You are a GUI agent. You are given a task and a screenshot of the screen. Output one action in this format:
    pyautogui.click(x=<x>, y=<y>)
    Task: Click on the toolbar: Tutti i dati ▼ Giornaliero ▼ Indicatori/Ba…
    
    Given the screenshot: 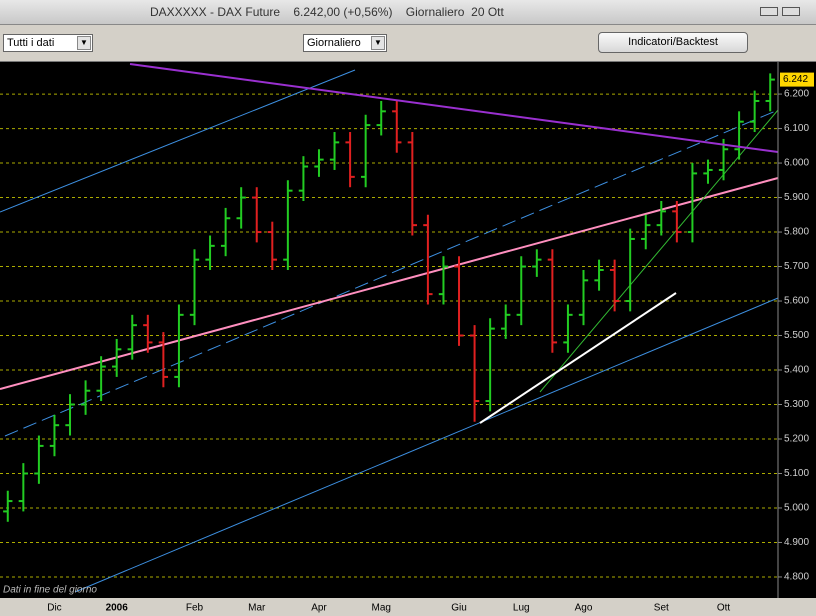 What is the action you would take?
    pyautogui.click(x=408, y=43)
    